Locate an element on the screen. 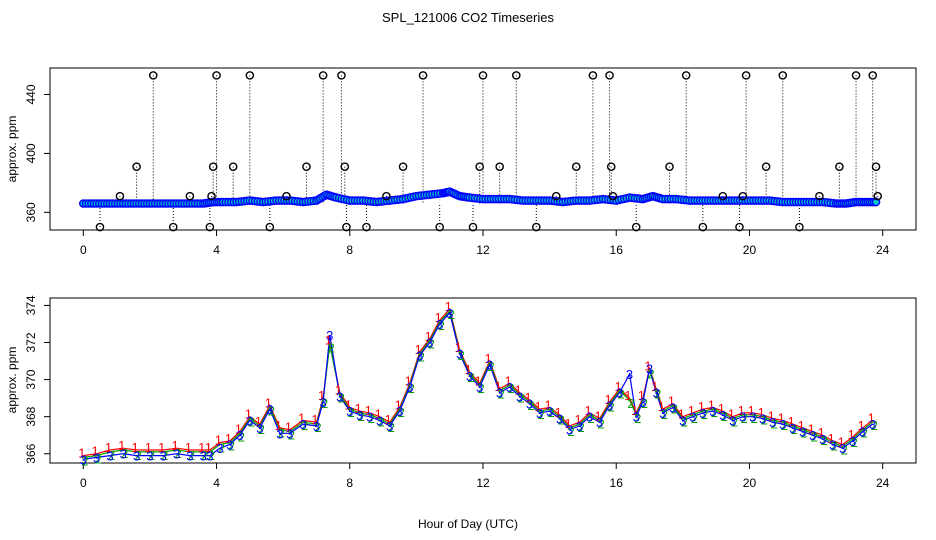  y-tick-label: 360 is located at coordinates (31, 212).